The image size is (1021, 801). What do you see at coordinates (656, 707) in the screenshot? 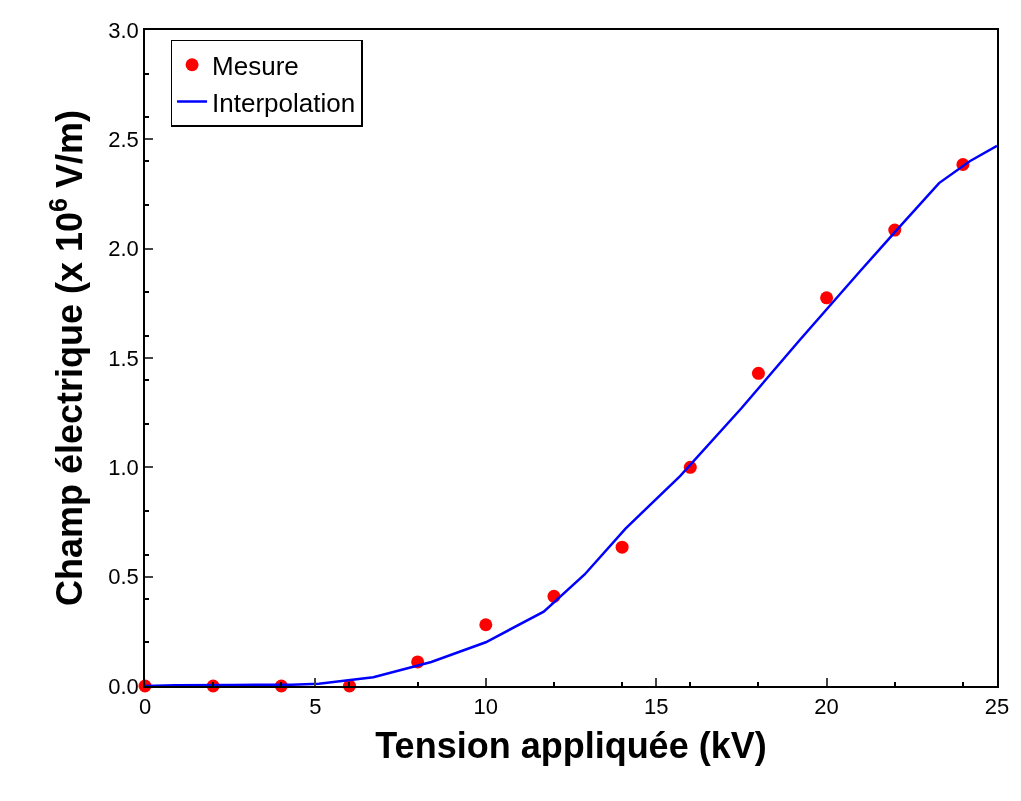
I see `x-tick-label: 15` at bounding box center [656, 707].